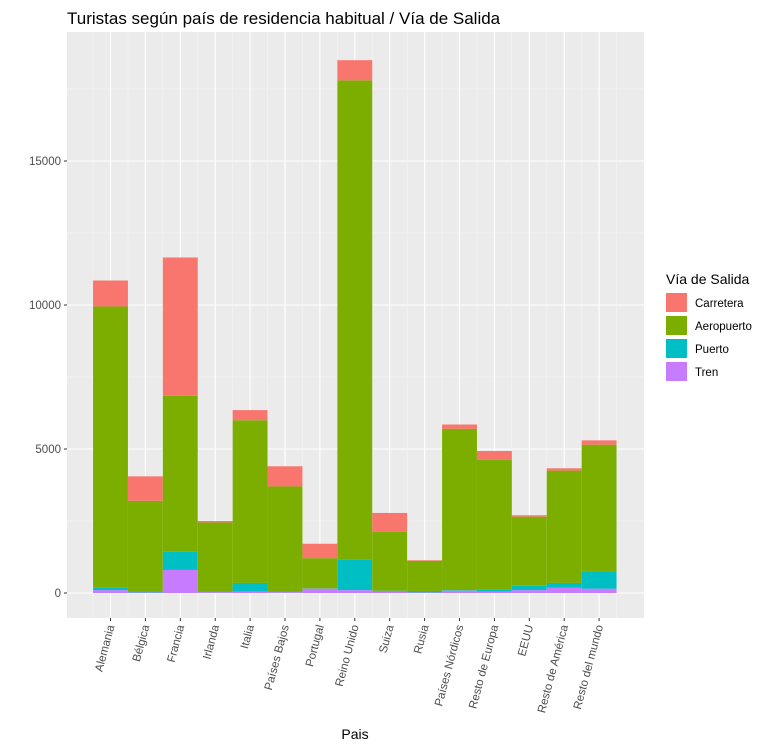 Image resolution: width=776 pixels, height=750 pixels. I want to click on legend-label-puerto: Puerto, so click(712, 350).